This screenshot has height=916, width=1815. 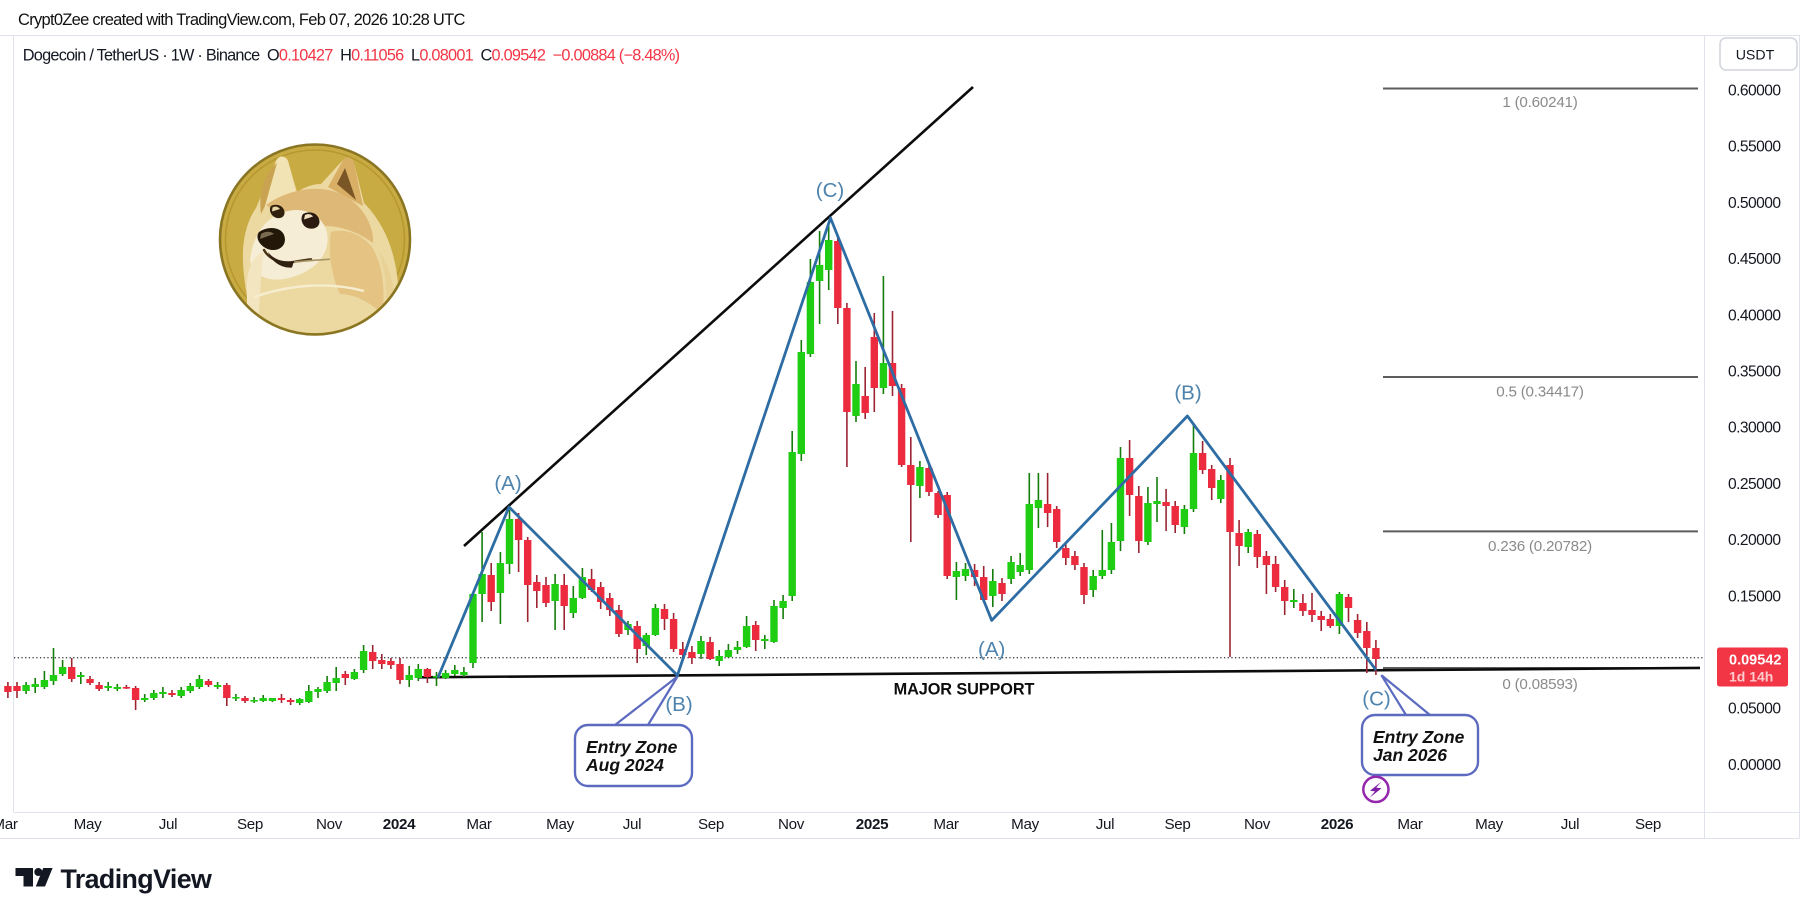 What do you see at coordinates (1540, 392) in the screenshot?
I see `svg-text: 0.5 (0.34417)` at bounding box center [1540, 392].